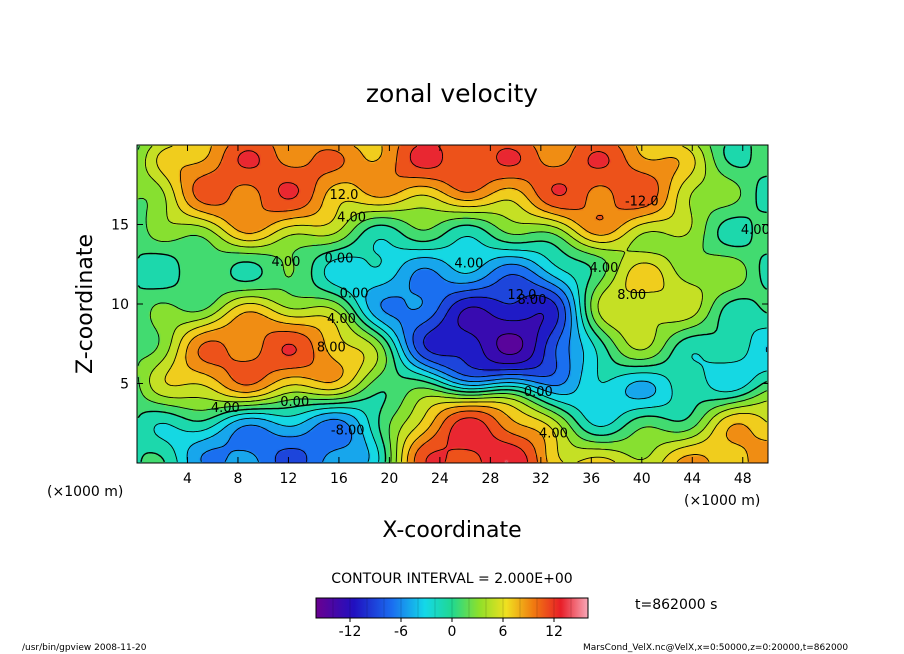 The width and height of the screenshot is (904, 654). What do you see at coordinates (350, 632) in the screenshot?
I see `colorbar-tick-label: -12` at bounding box center [350, 632].